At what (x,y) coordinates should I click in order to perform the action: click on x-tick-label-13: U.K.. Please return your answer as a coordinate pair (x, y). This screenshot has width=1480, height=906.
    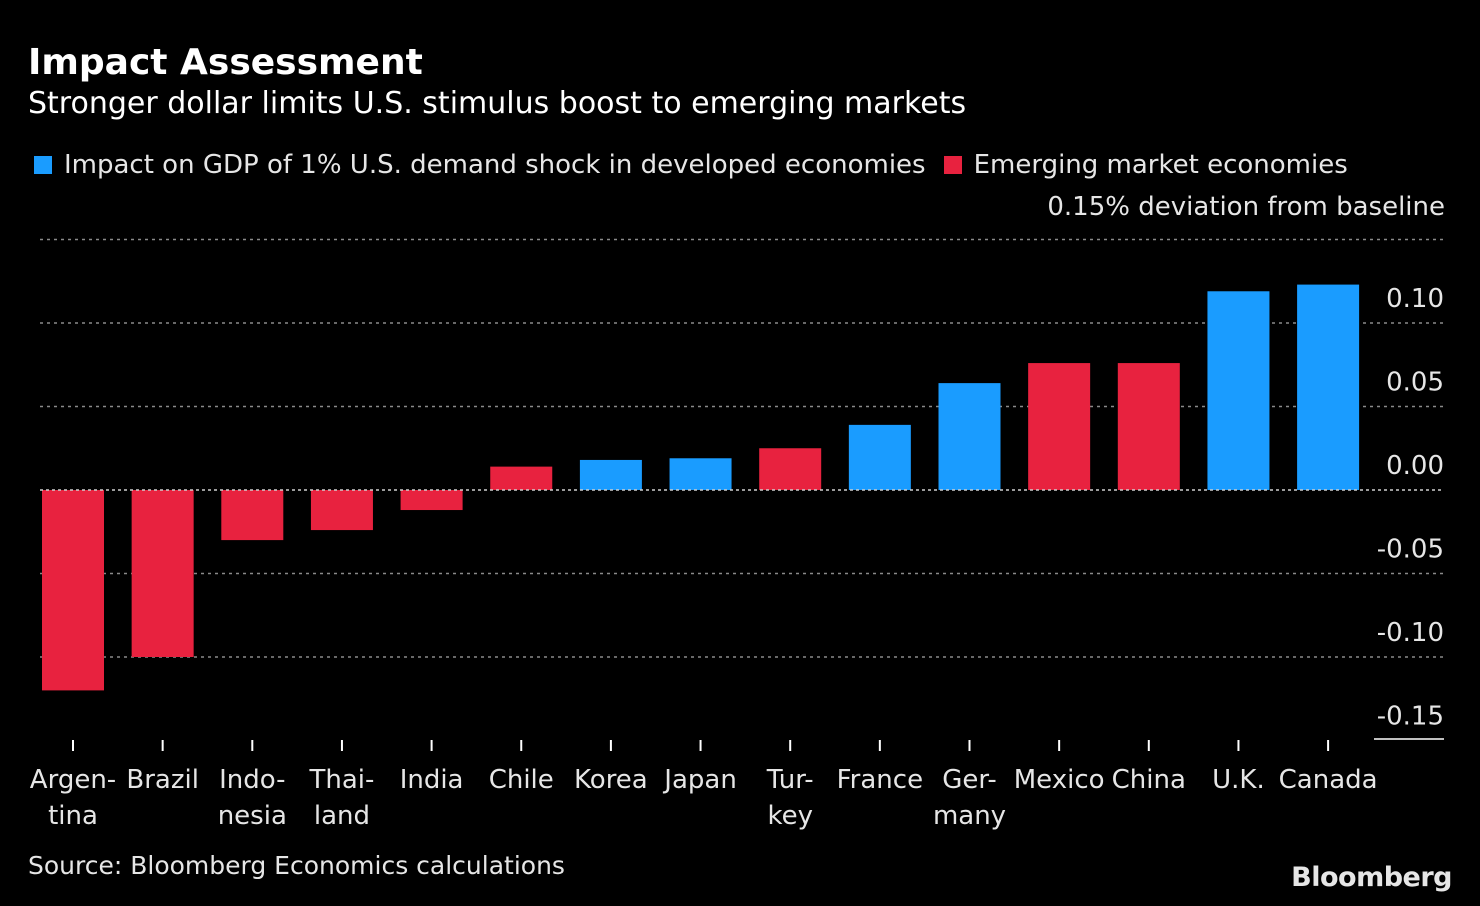
    Looking at the image, I should click on (1238, 780).